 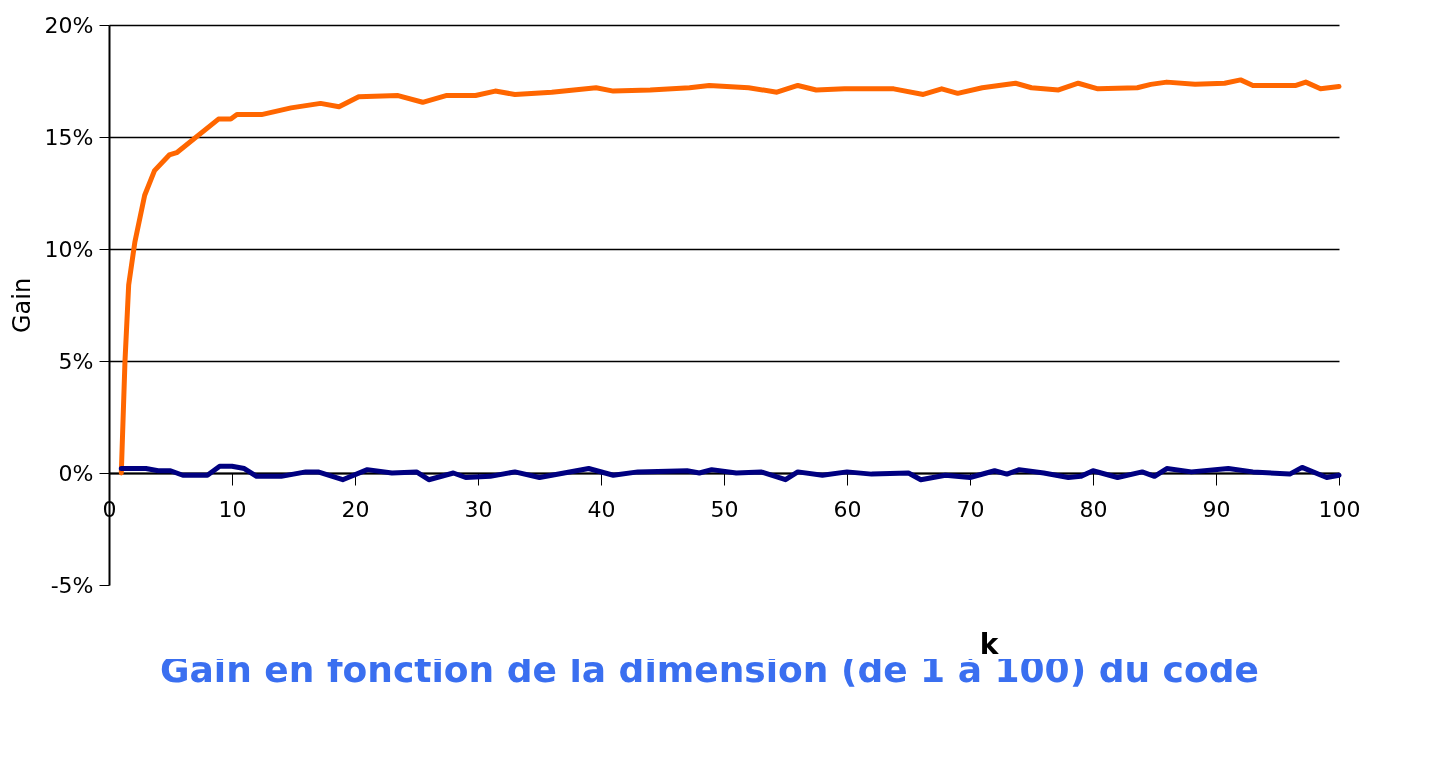 I want to click on x-tick-label: 60, so click(x=847, y=509).